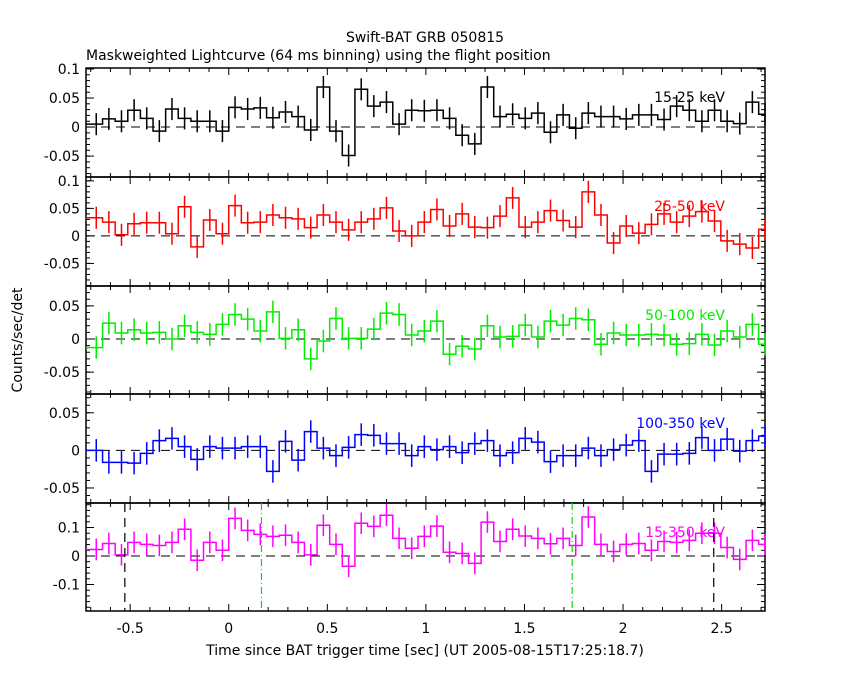 Image resolution: width=850 pixels, height=680 pixels. I want to click on y-axis-label: Counts/sec/det, so click(18, 339).